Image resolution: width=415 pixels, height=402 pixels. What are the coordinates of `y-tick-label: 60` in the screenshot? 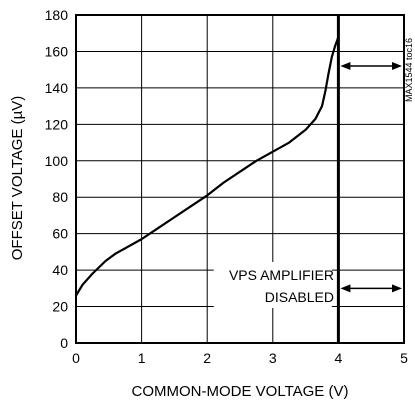 It's located at (60, 234).